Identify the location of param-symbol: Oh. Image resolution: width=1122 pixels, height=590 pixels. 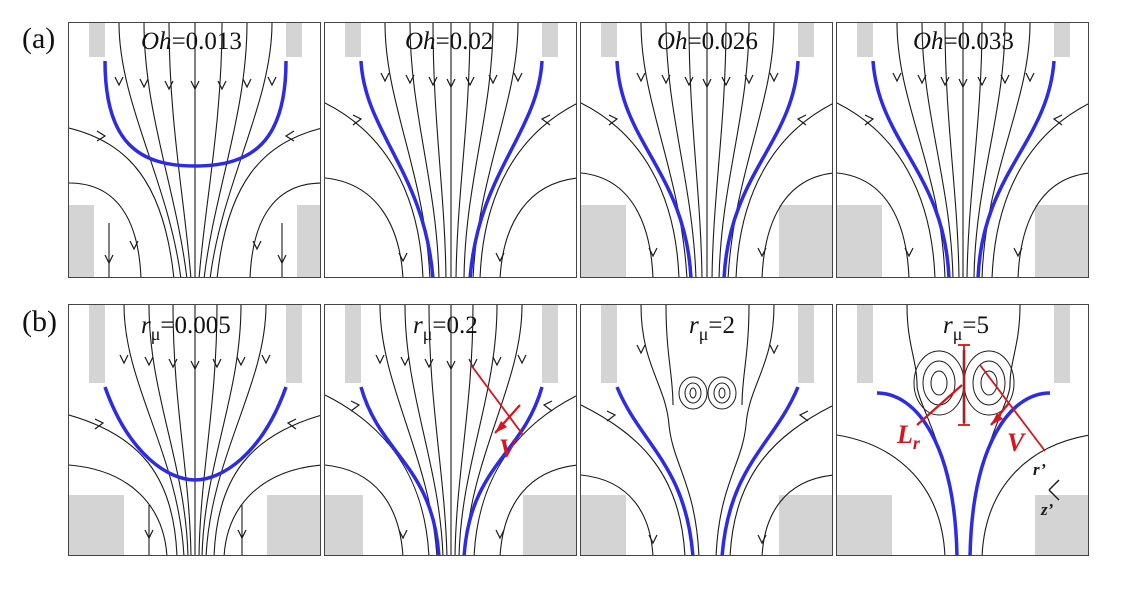
(156, 41).